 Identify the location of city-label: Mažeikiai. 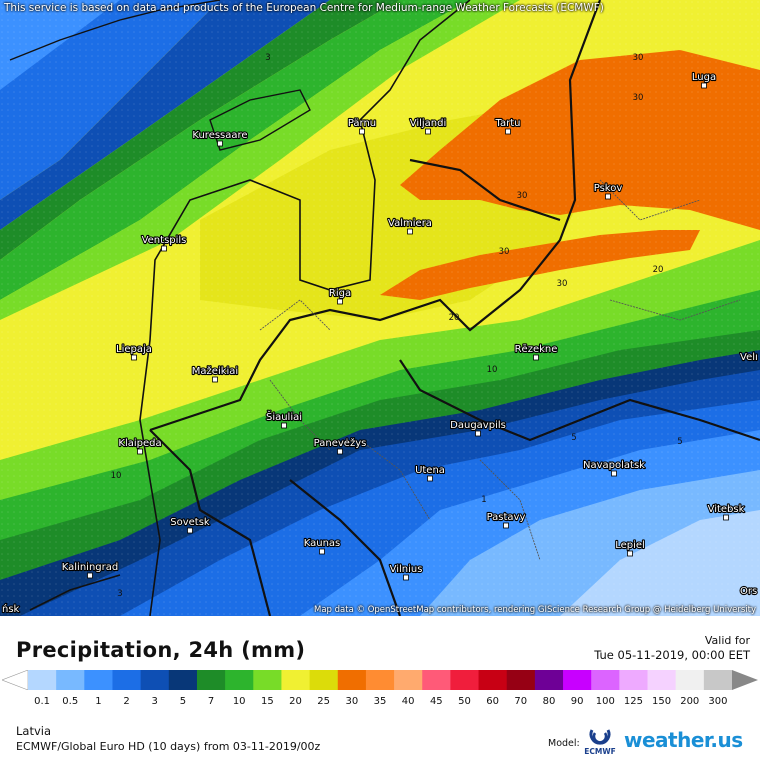
(215, 371).